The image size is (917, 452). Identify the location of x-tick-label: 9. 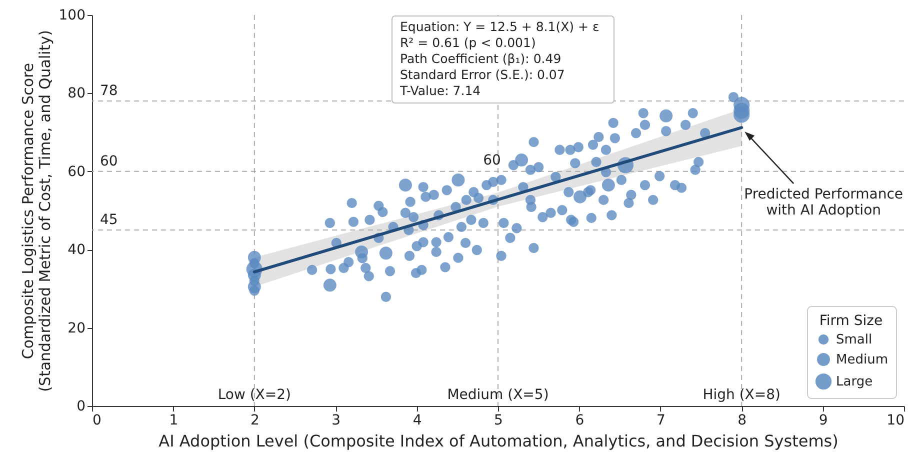
(823, 420).